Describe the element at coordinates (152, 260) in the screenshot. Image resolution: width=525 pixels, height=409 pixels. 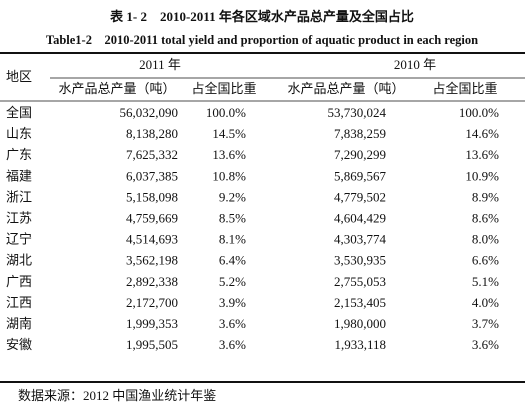
I see `value-cell: 3,562,198` at that location.